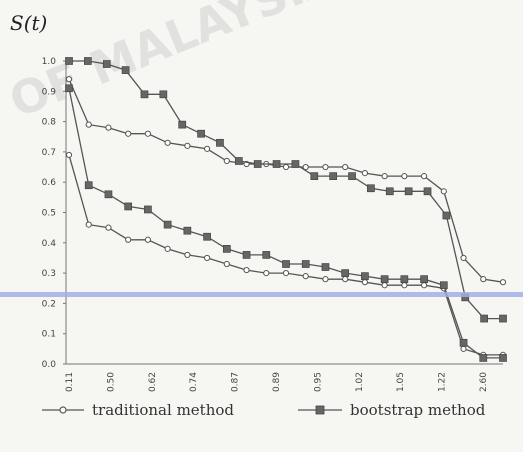 Image resolution: width=523 pixels, height=452 pixels. Describe the element at coordinates (418, 410) in the screenshot. I see `legend-bootstrap-label: bootstrap method` at that location.